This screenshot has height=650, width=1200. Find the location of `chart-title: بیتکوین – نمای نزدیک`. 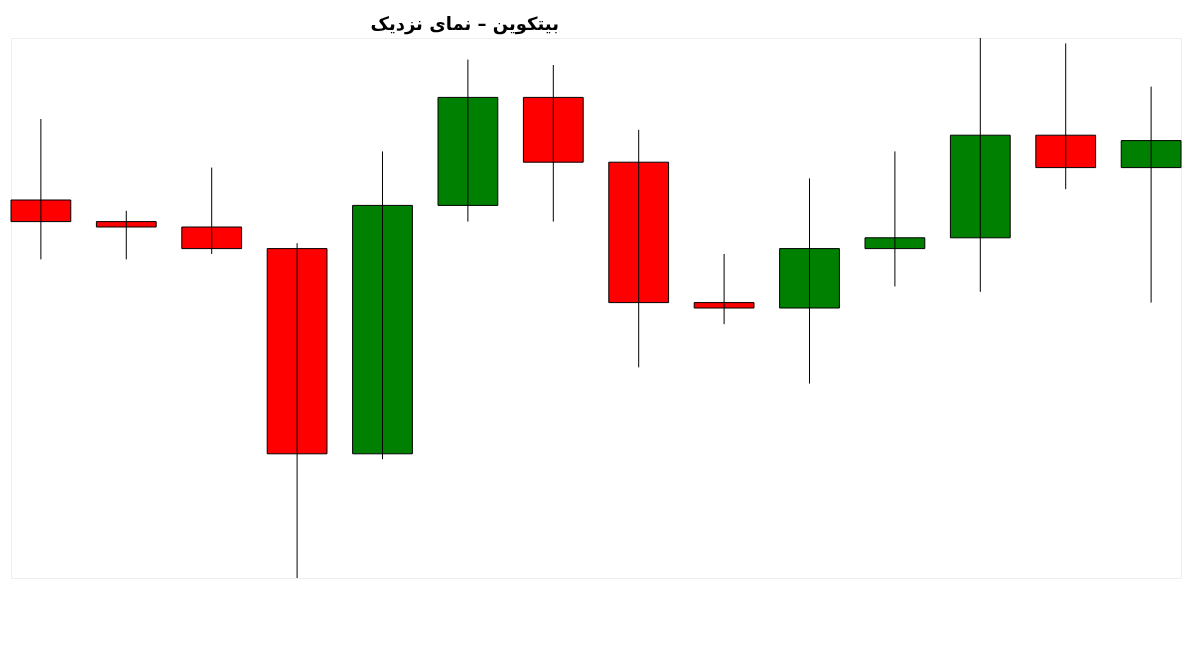

chart-title: بیتکوین – نمای نزدیک is located at coordinates (464, 23).